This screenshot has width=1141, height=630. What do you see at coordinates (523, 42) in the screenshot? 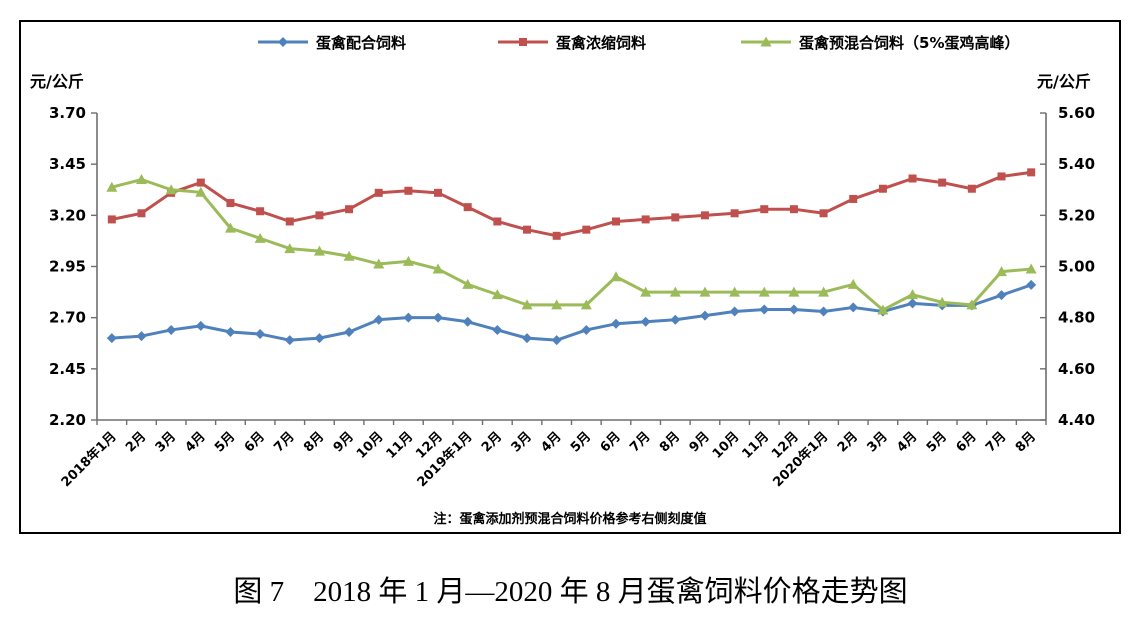
I see `line-square-marker-icon` at bounding box center [523, 42].